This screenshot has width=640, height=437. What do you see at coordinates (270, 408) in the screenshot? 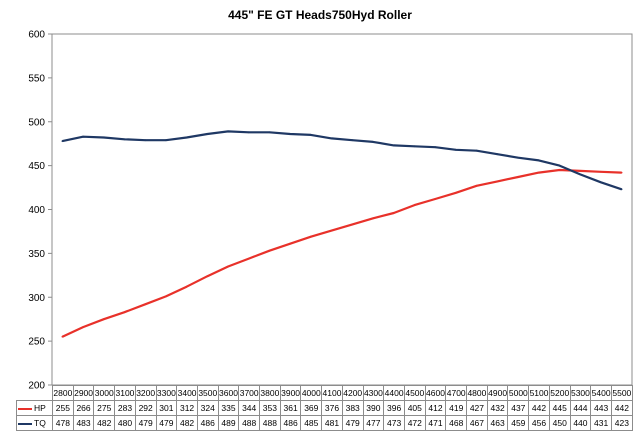
I see `data-label-hp: 353` at bounding box center [270, 408].